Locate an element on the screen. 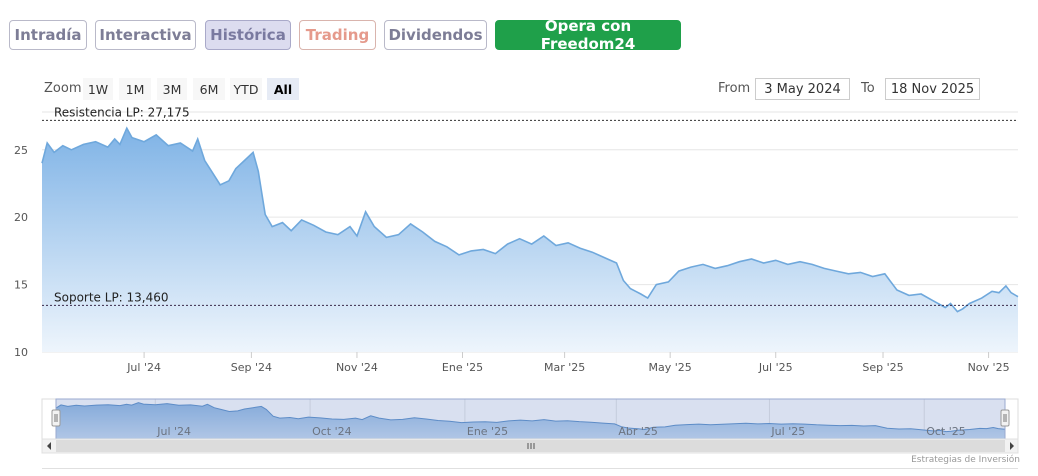 This screenshot has height=476, width=1038. navigator-tick-label: Jul '24 is located at coordinates (173, 431).